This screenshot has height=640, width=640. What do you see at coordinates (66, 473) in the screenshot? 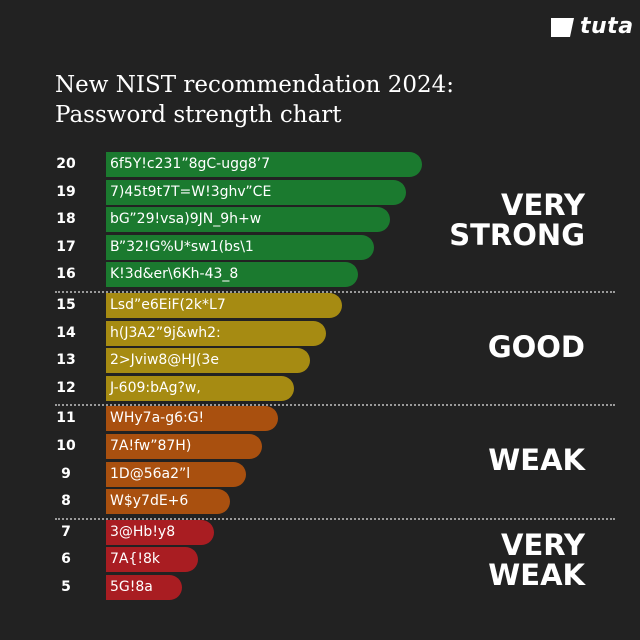
I see `length-label: 9` at bounding box center [66, 473].